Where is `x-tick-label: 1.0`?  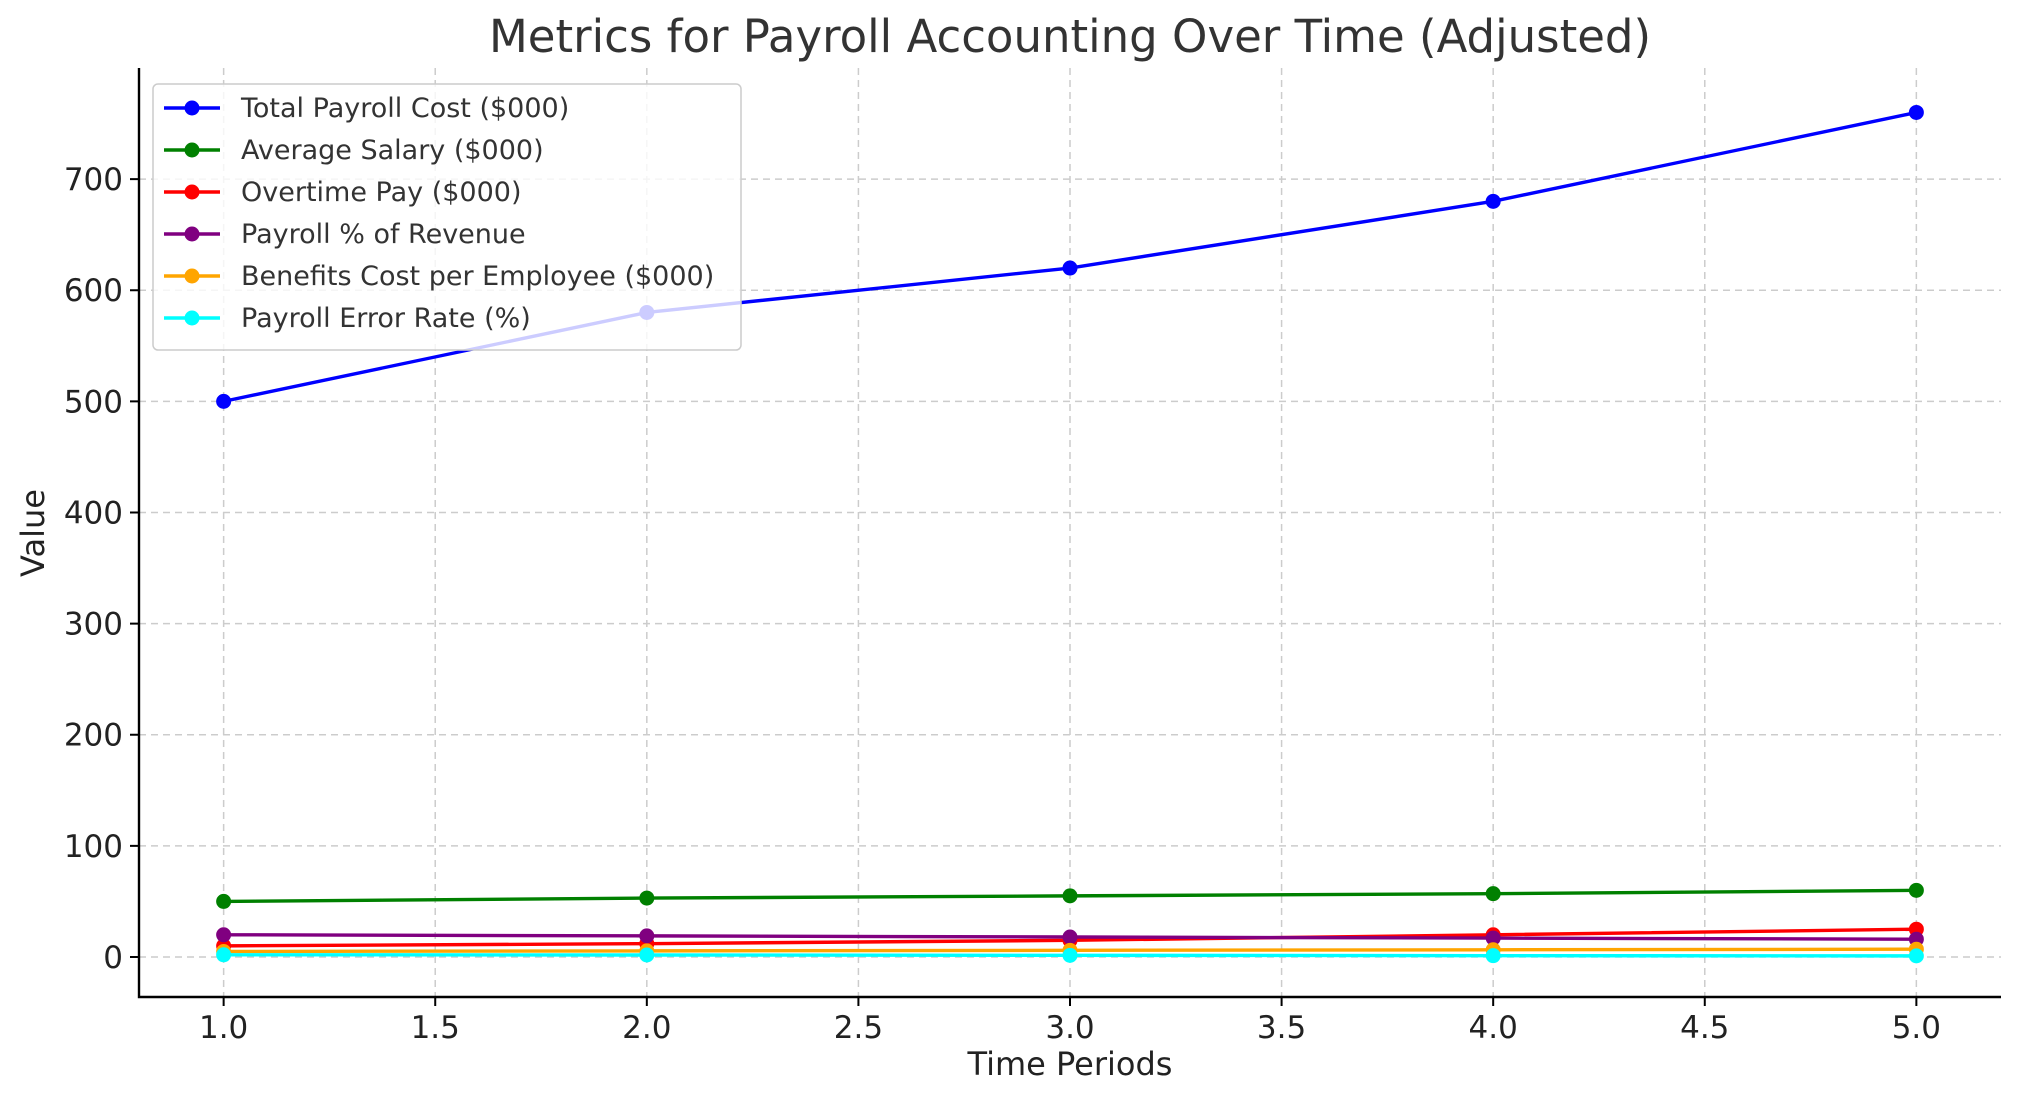 x-tick-label: 1.0 is located at coordinates (223, 1028).